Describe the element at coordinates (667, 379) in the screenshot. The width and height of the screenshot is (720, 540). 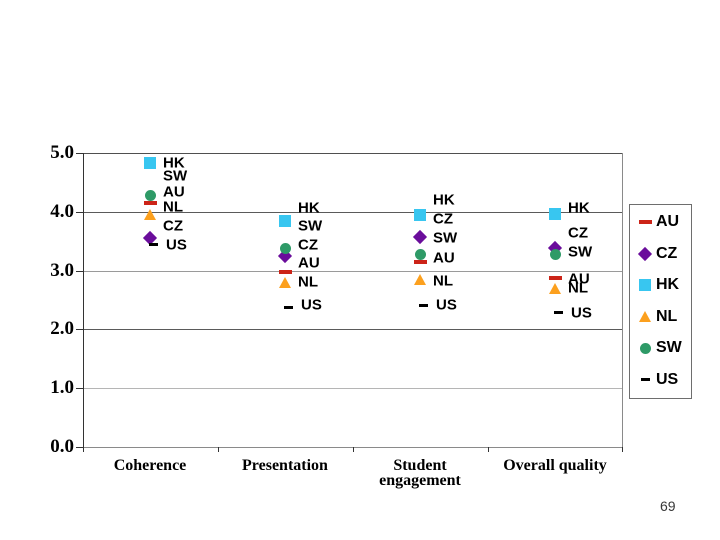
I see `legend-label-us: US` at that location.